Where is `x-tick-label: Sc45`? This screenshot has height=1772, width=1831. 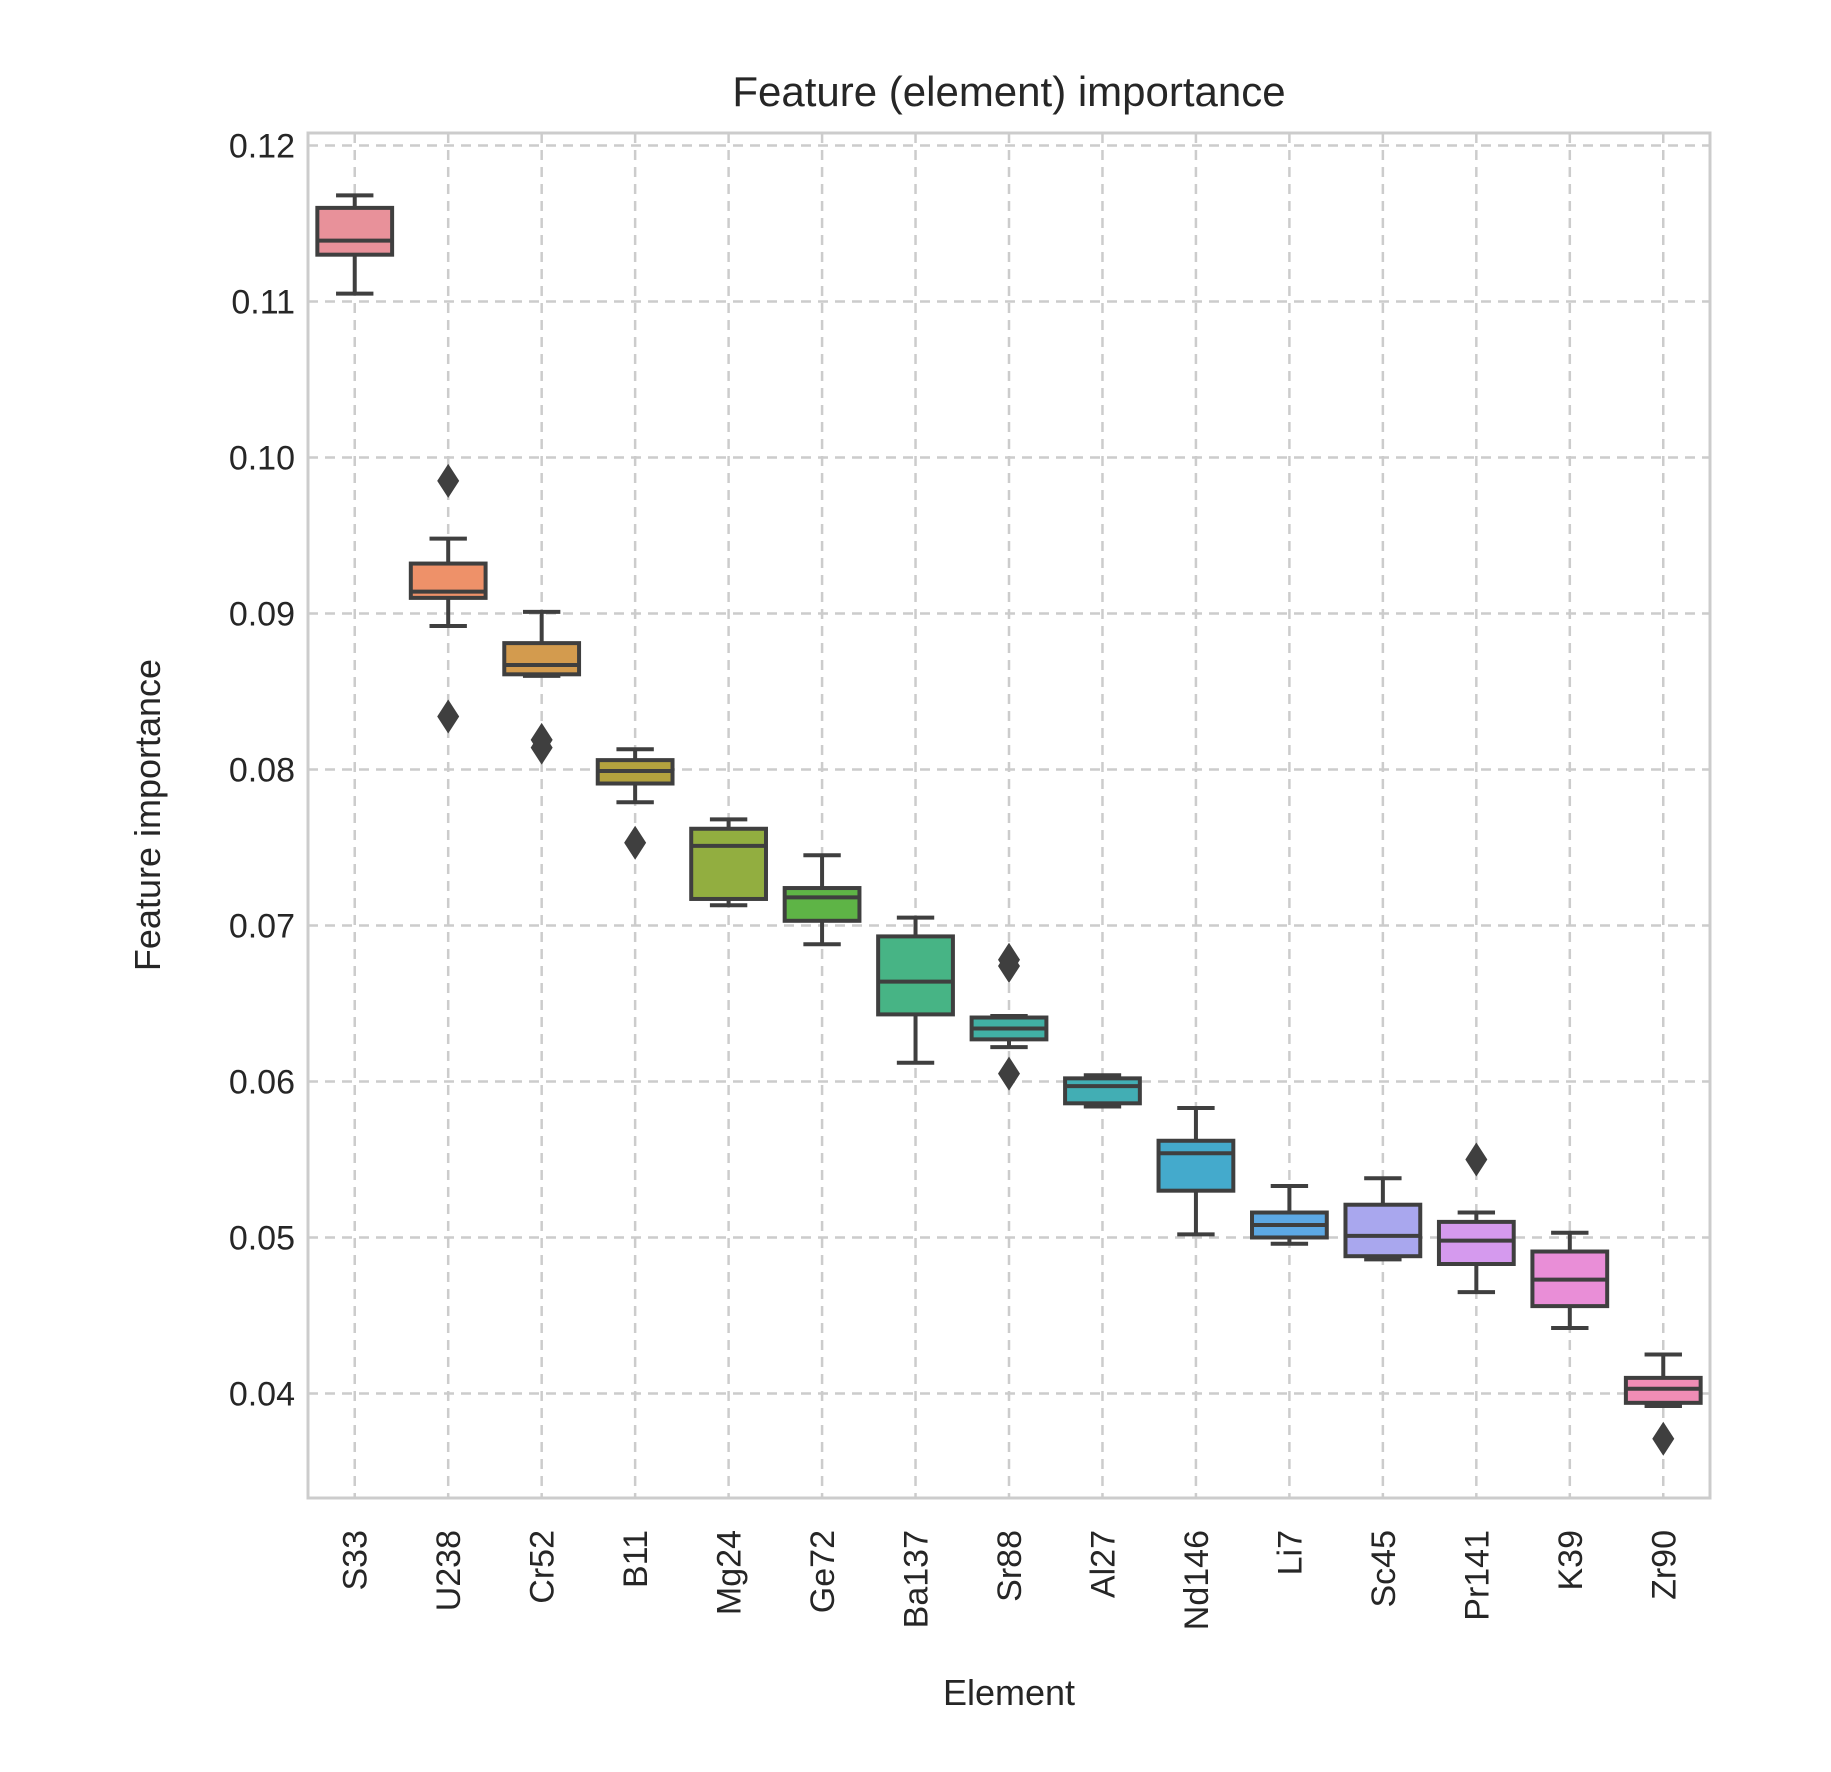
x-tick-label: Sc45 is located at coordinates (1384, 1569).